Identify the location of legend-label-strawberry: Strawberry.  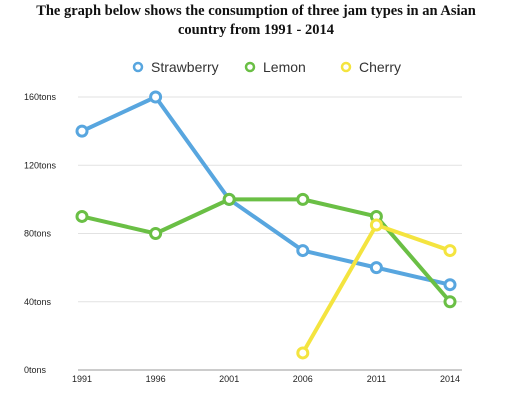
(185, 67).